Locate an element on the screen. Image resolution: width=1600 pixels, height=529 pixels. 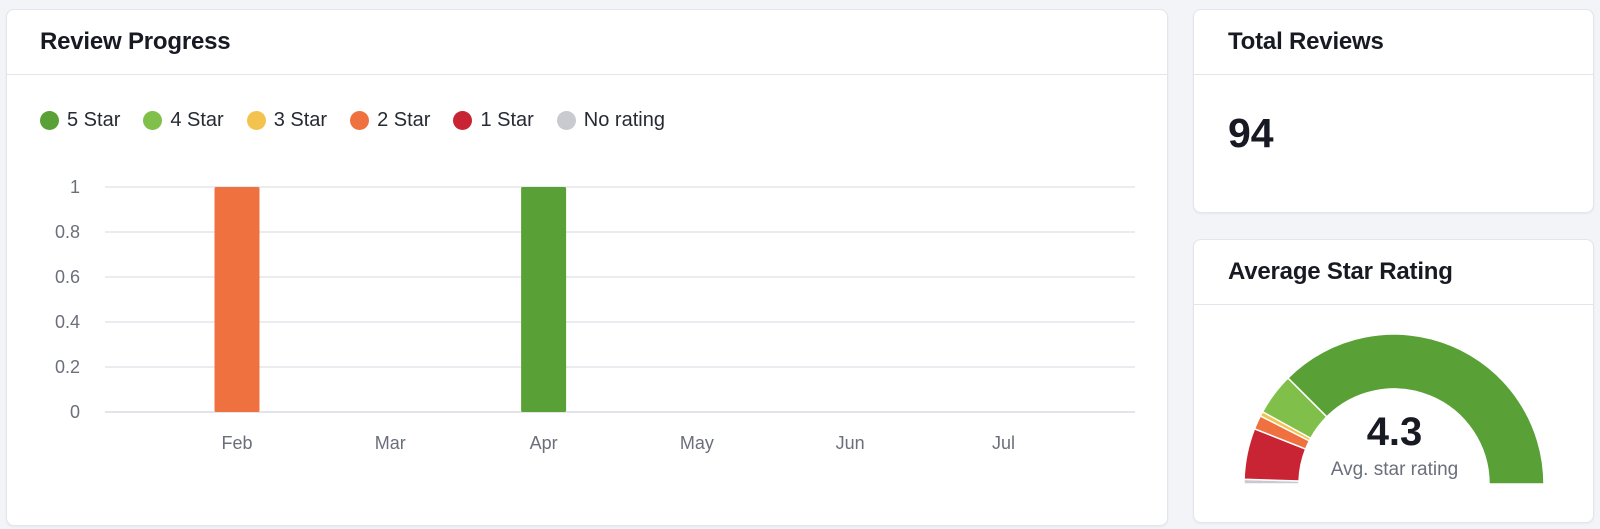
total-reviews-header: Total Reviews is located at coordinates (1393, 42).